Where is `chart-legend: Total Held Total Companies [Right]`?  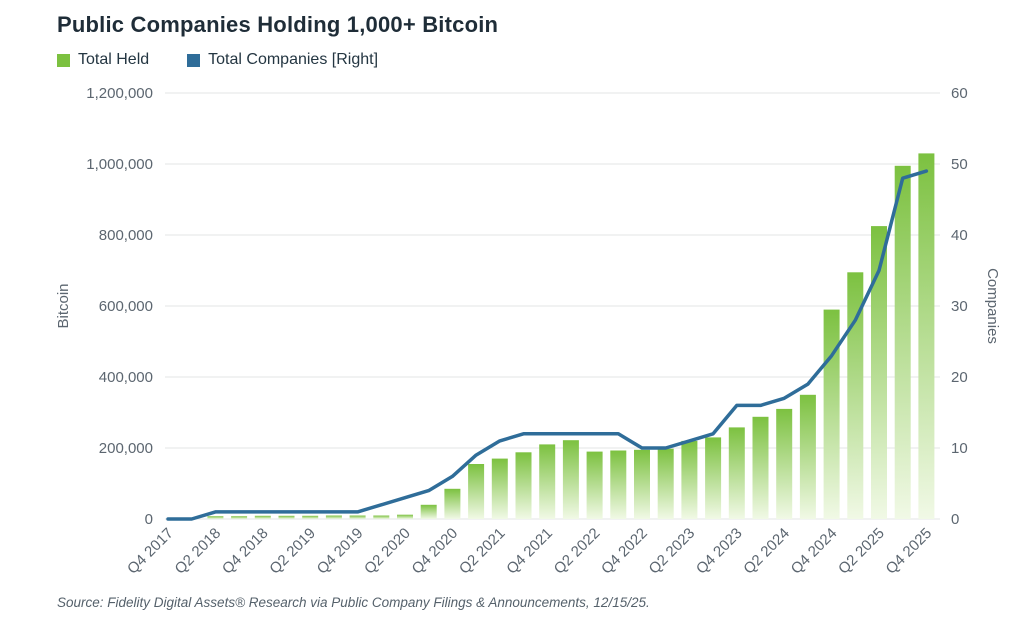
chart-legend: Total Held Total Companies [Right] is located at coordinates (217, 60).